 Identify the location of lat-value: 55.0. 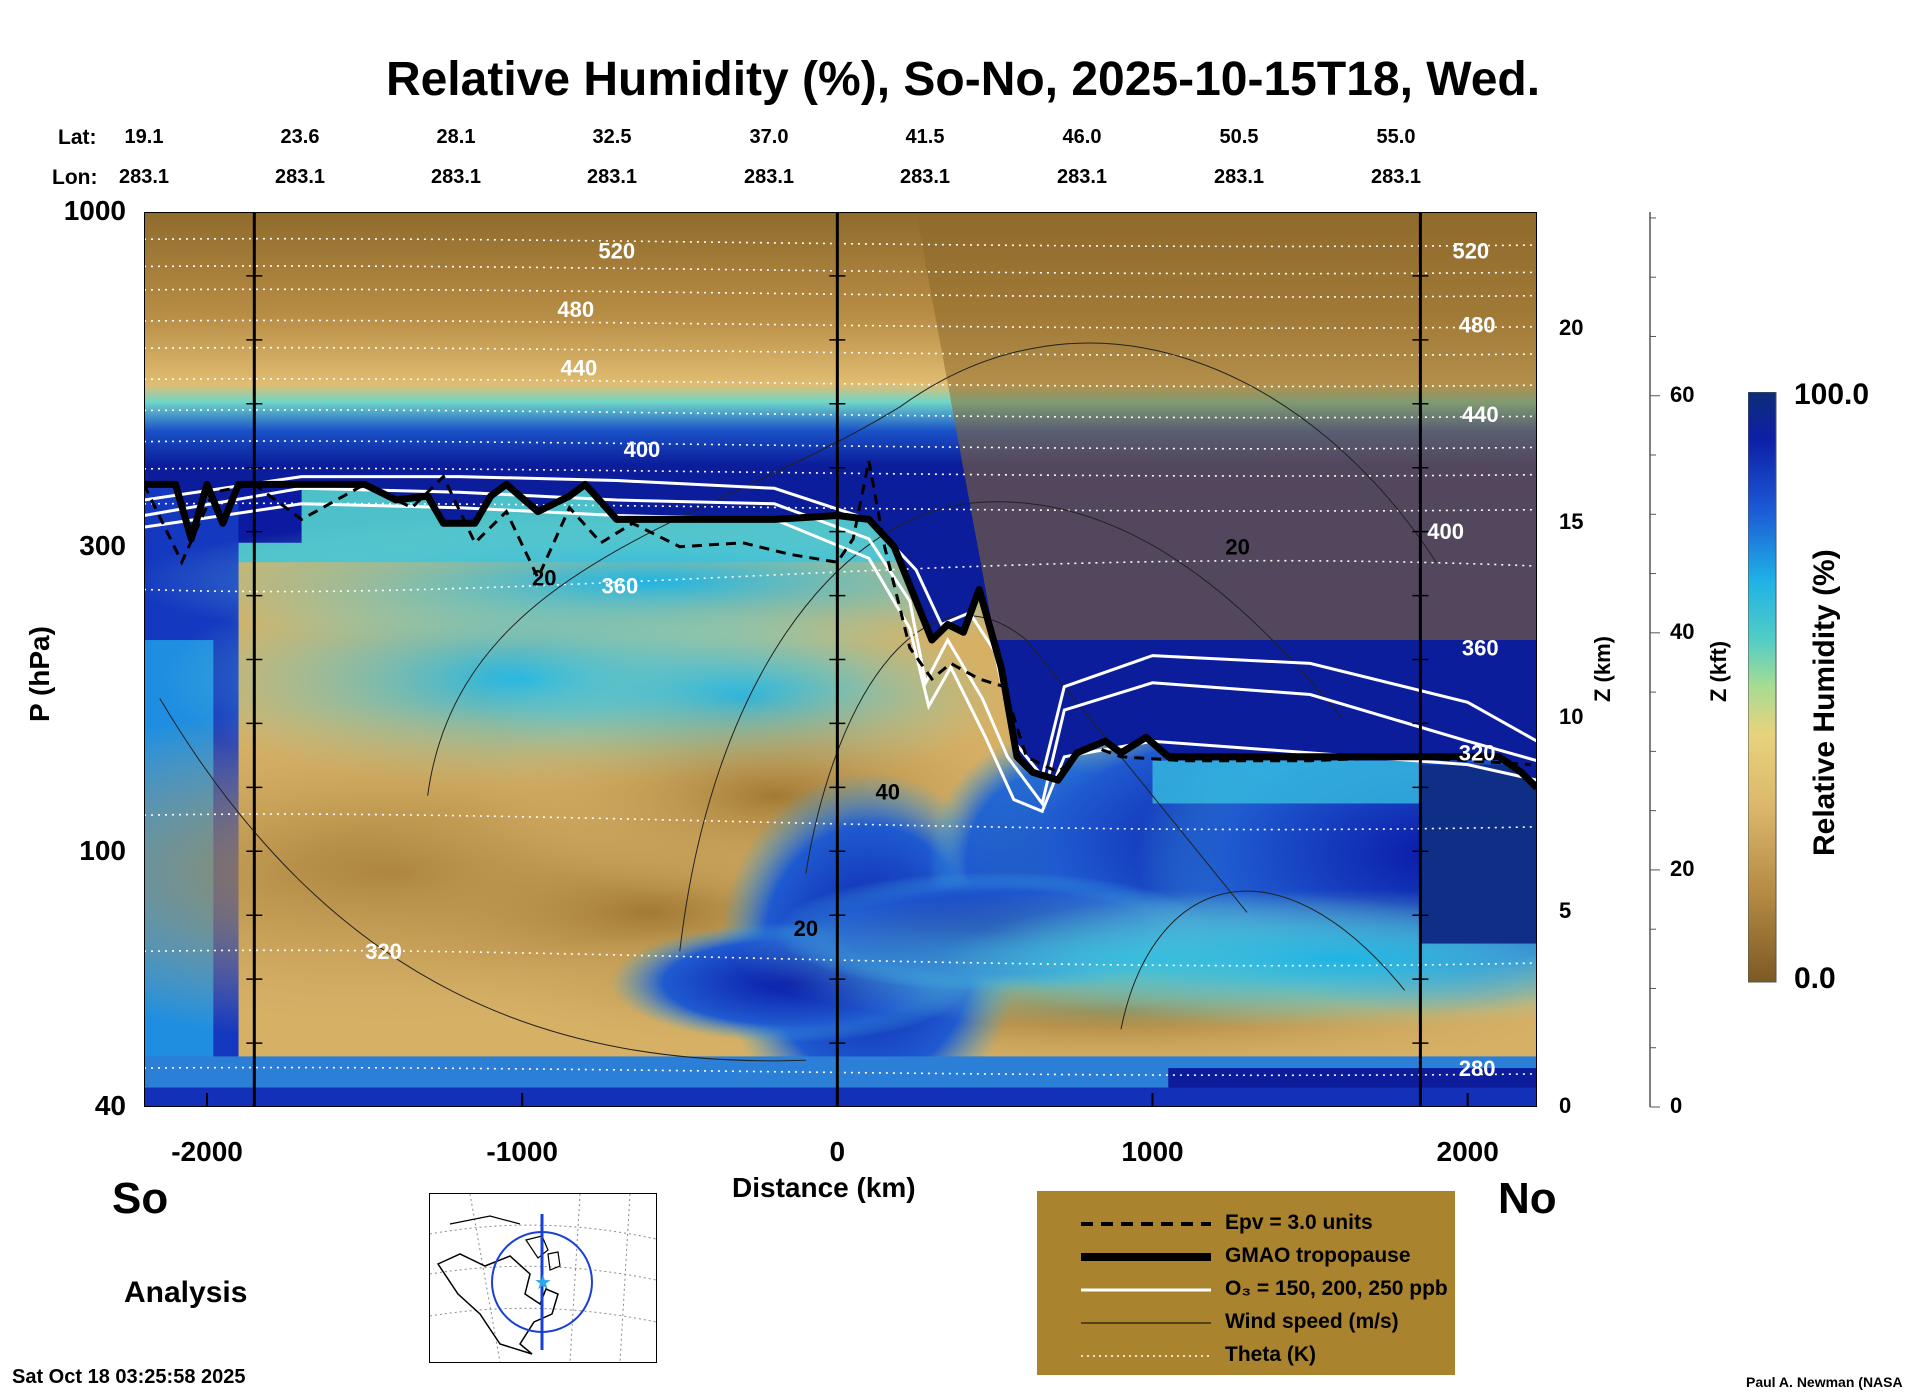
(1396, 137).